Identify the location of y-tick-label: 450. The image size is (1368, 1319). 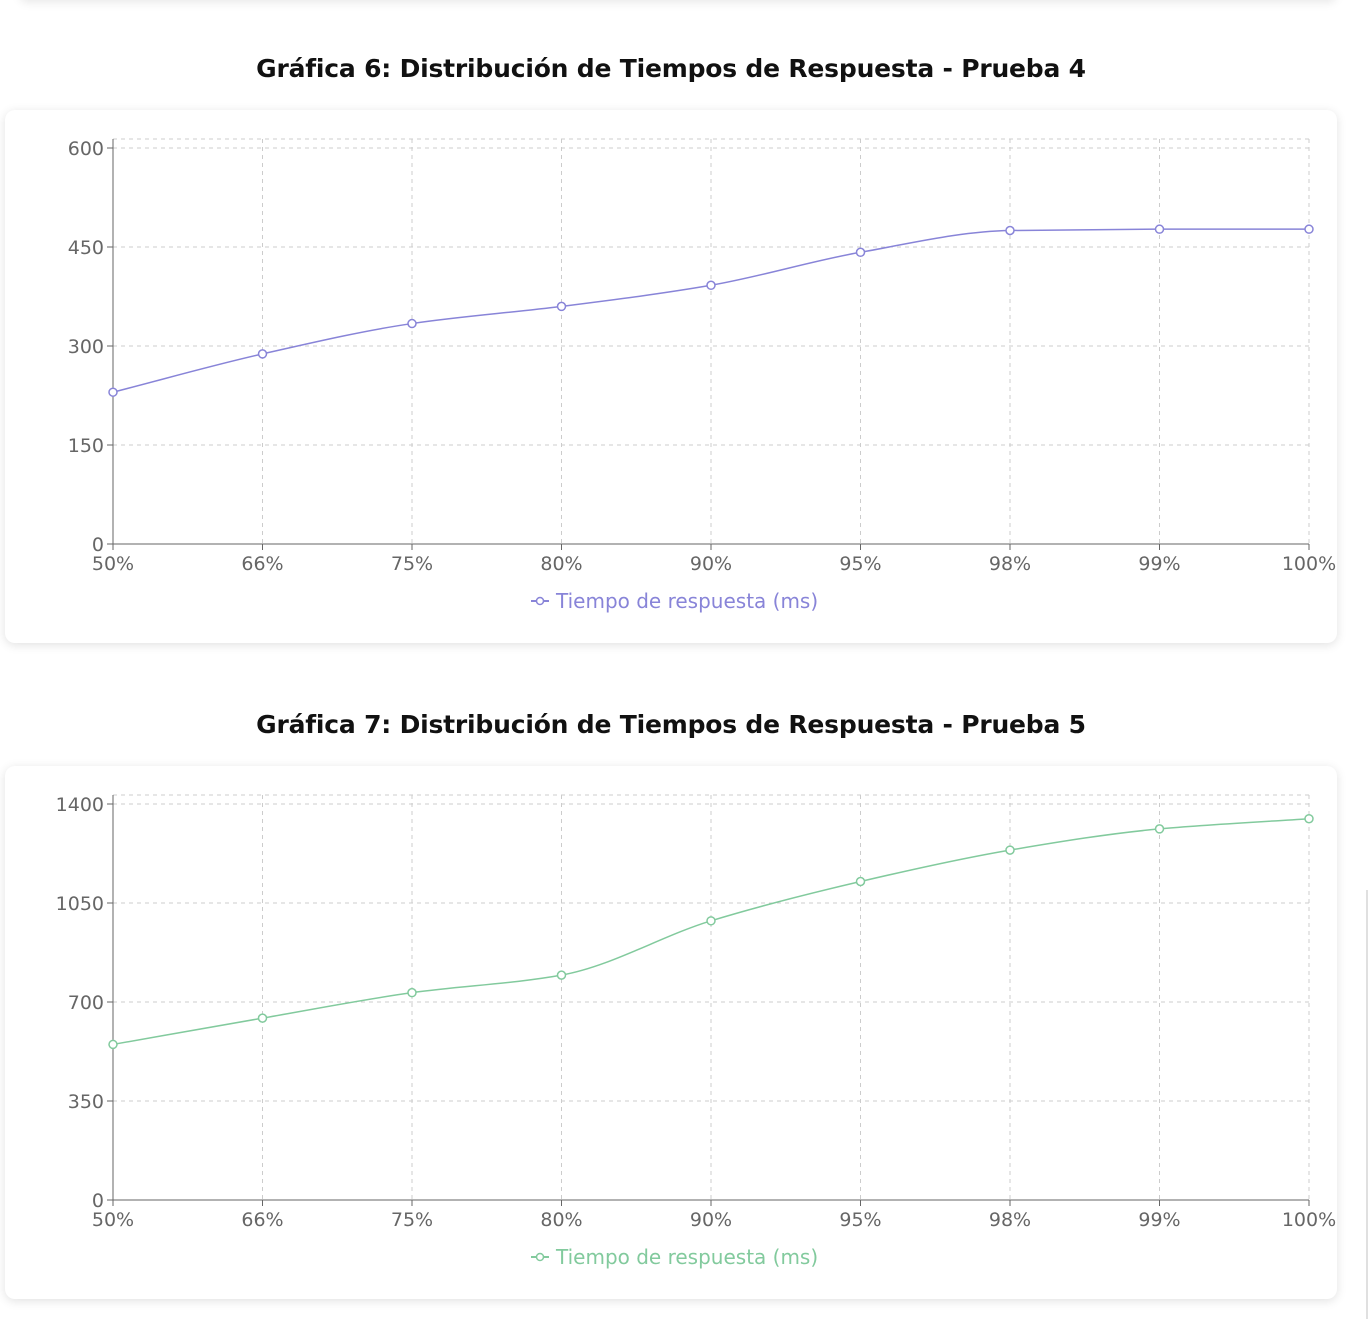
(86, 248).